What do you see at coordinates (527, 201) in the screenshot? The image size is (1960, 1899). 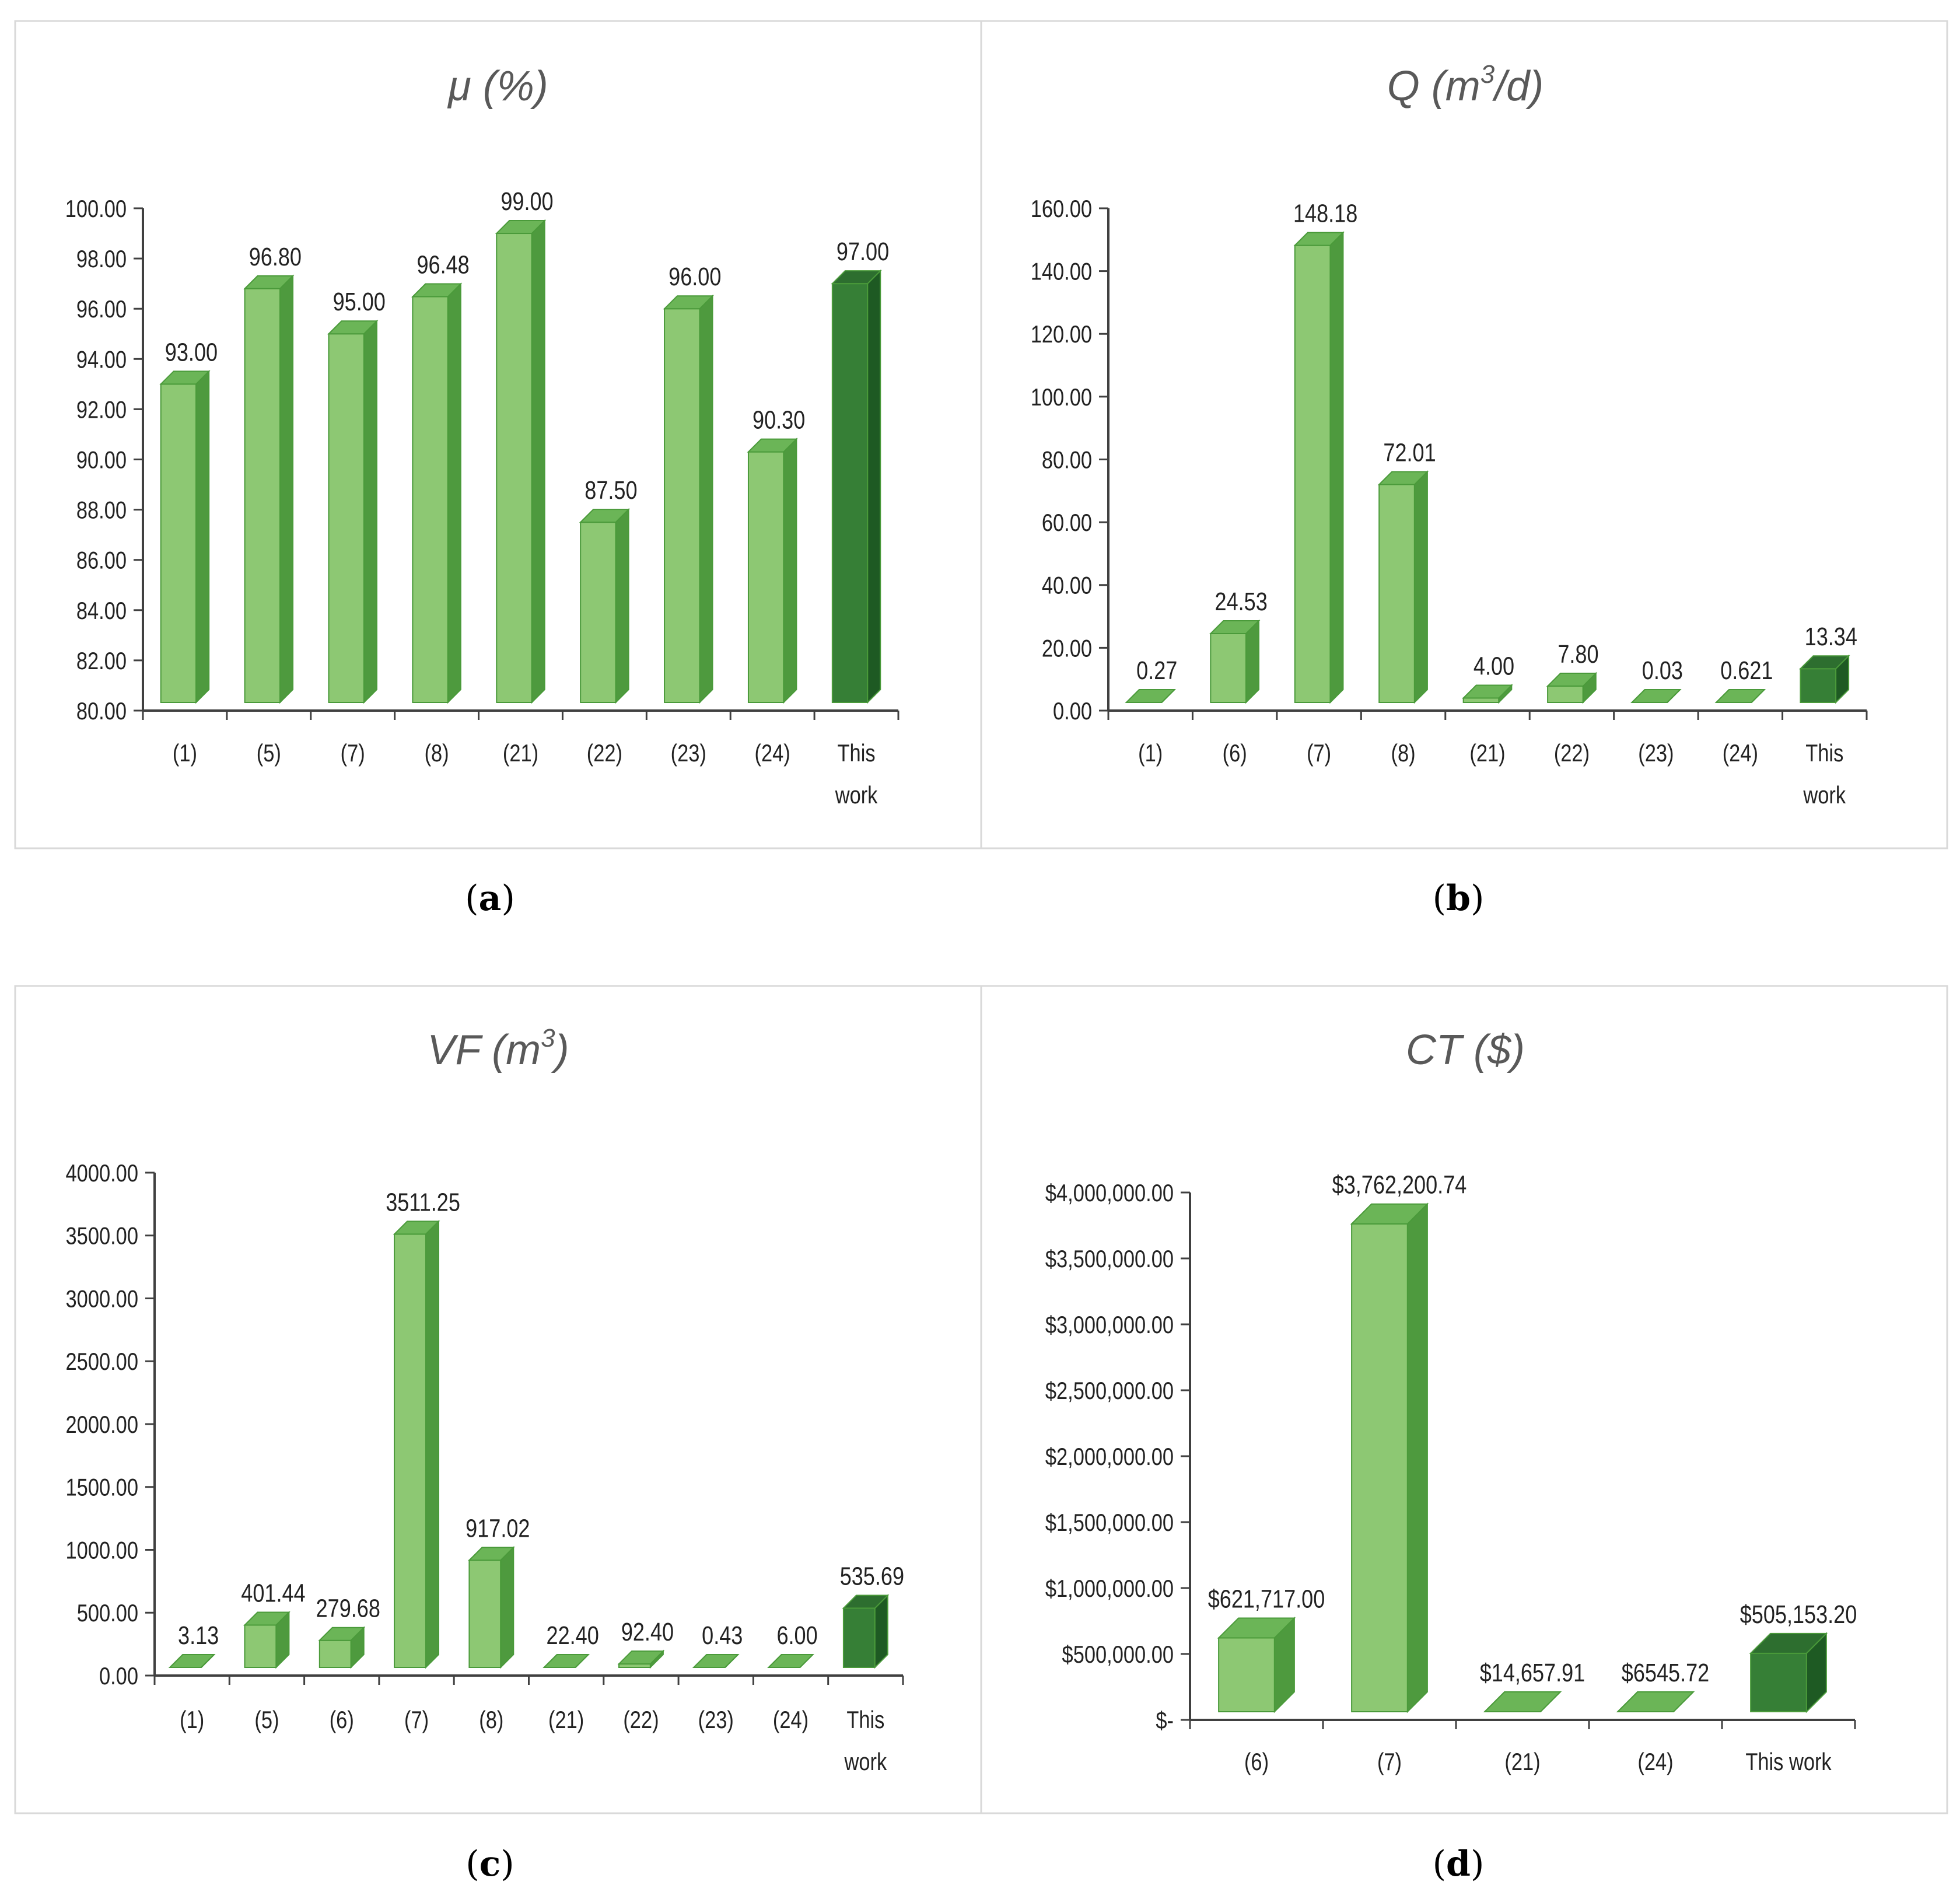 I see `data-label: 99.00` at bounding box center [527, 201].